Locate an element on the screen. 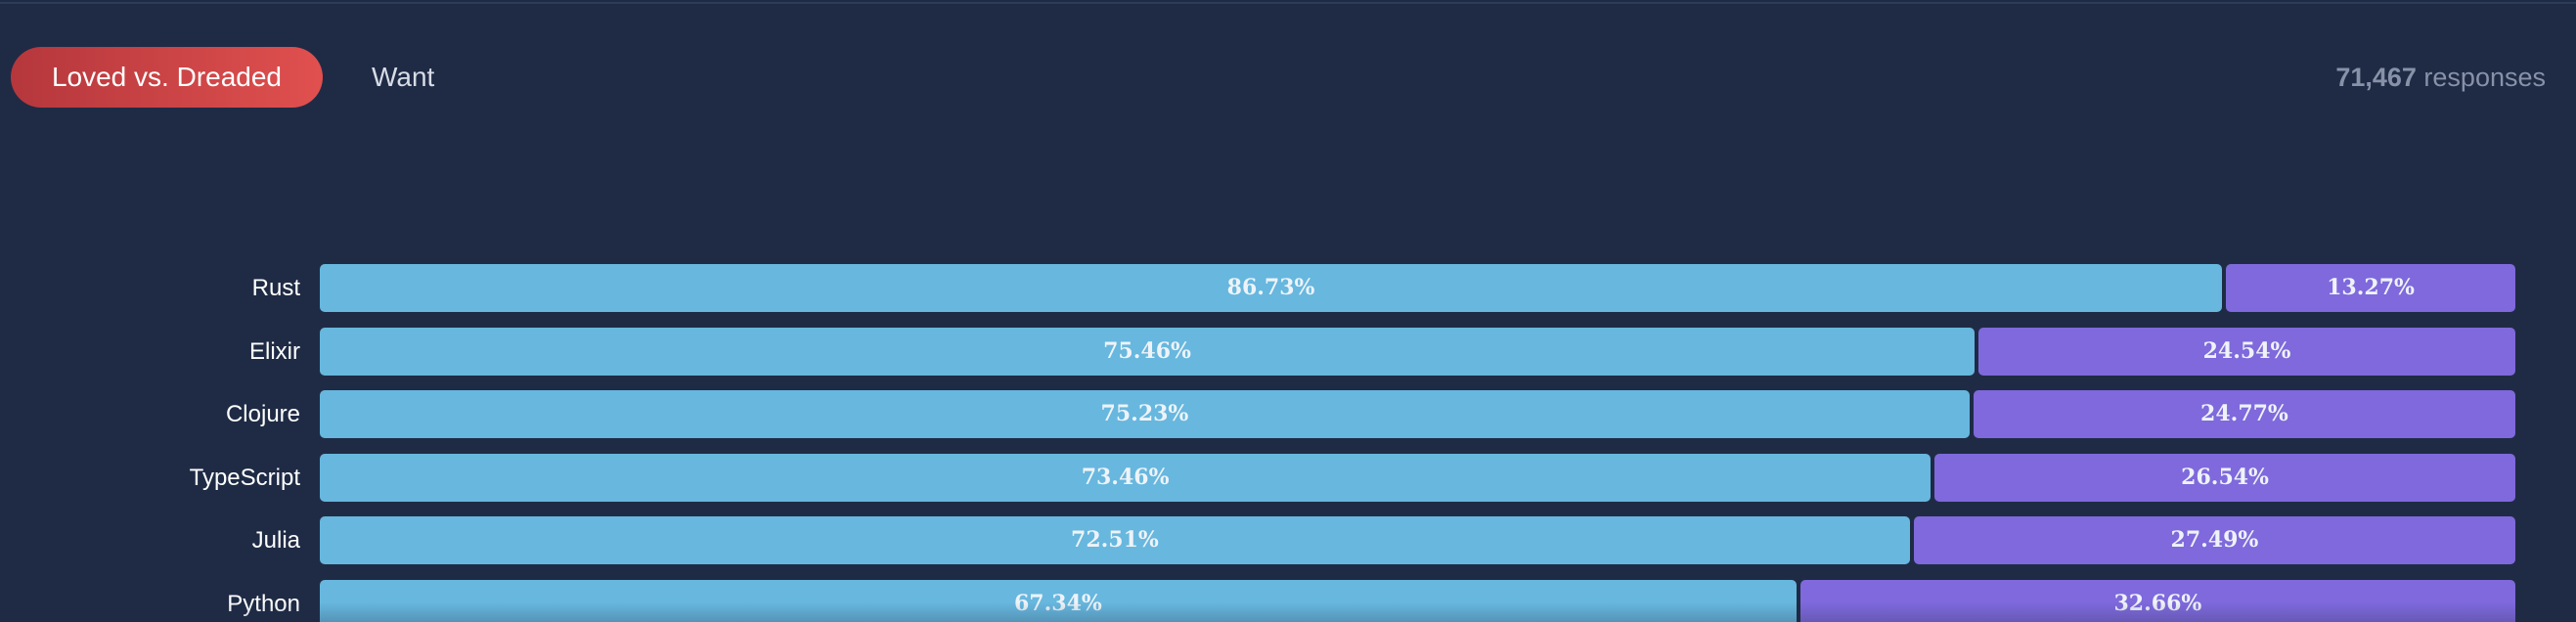 The height and width of the screenshot is (622, 2576). tab-want: Want is located at coordinates (403, 77).